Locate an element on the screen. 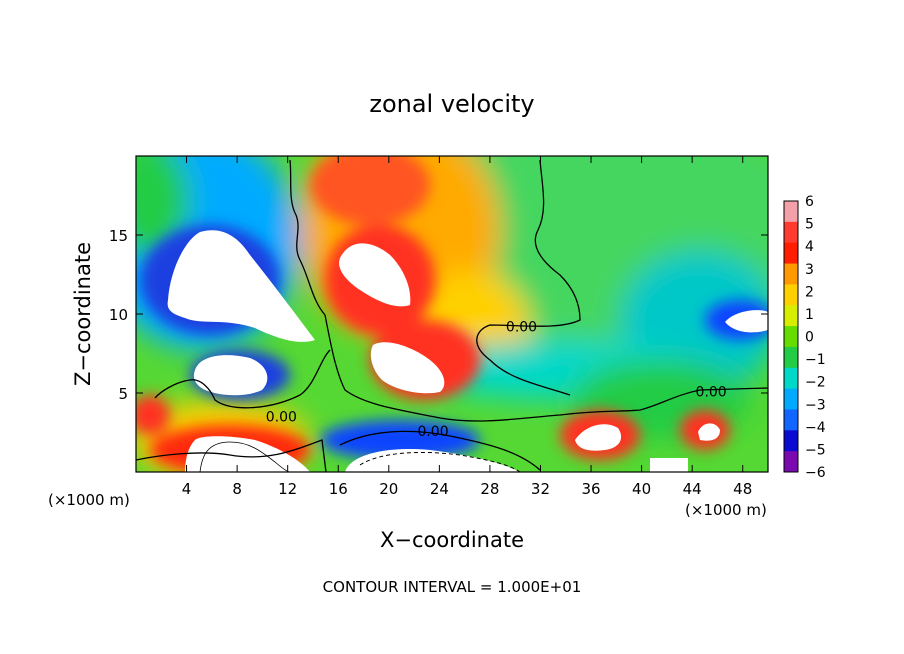 This screenshot has height=654, width=904. colorbar-label: −5 is located at coordinates (815, 450).